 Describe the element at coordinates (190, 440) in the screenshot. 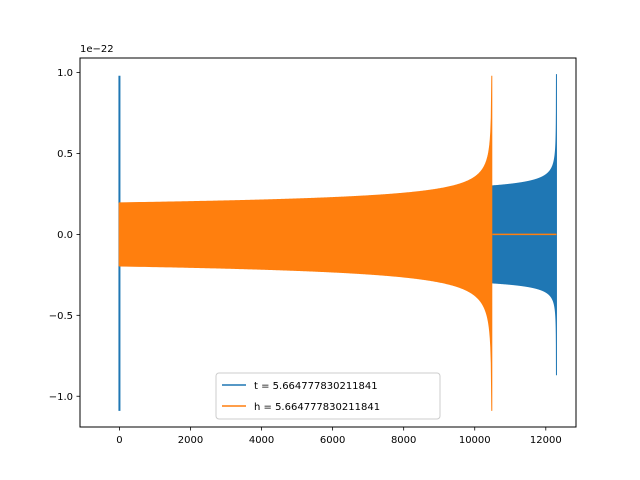

I see `x-tick-label: 2000` at that location.